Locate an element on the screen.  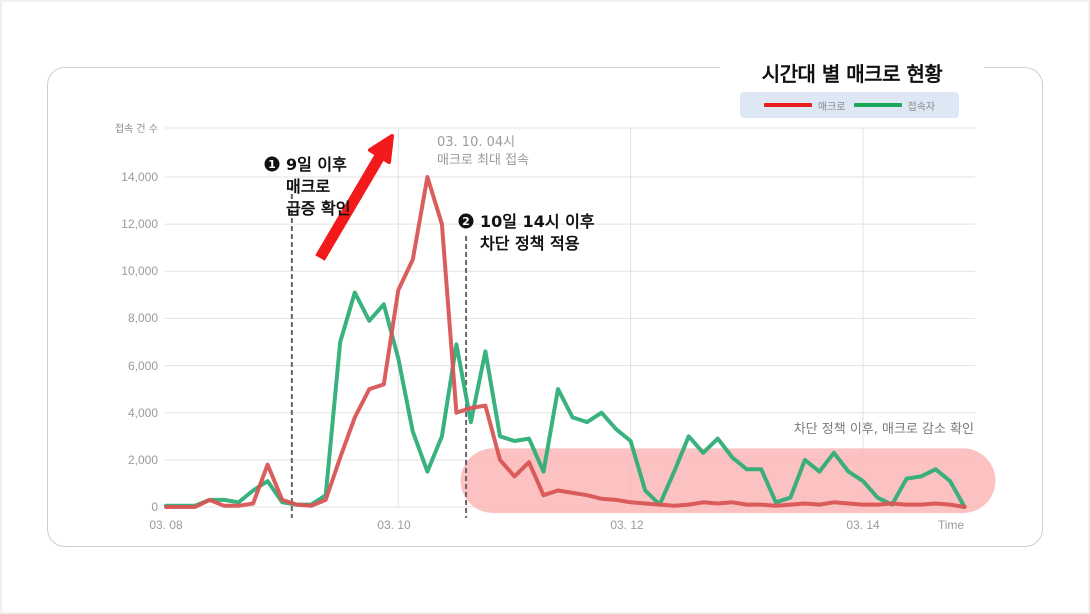
svg-text: 1 is located at coordinates (272, 164).